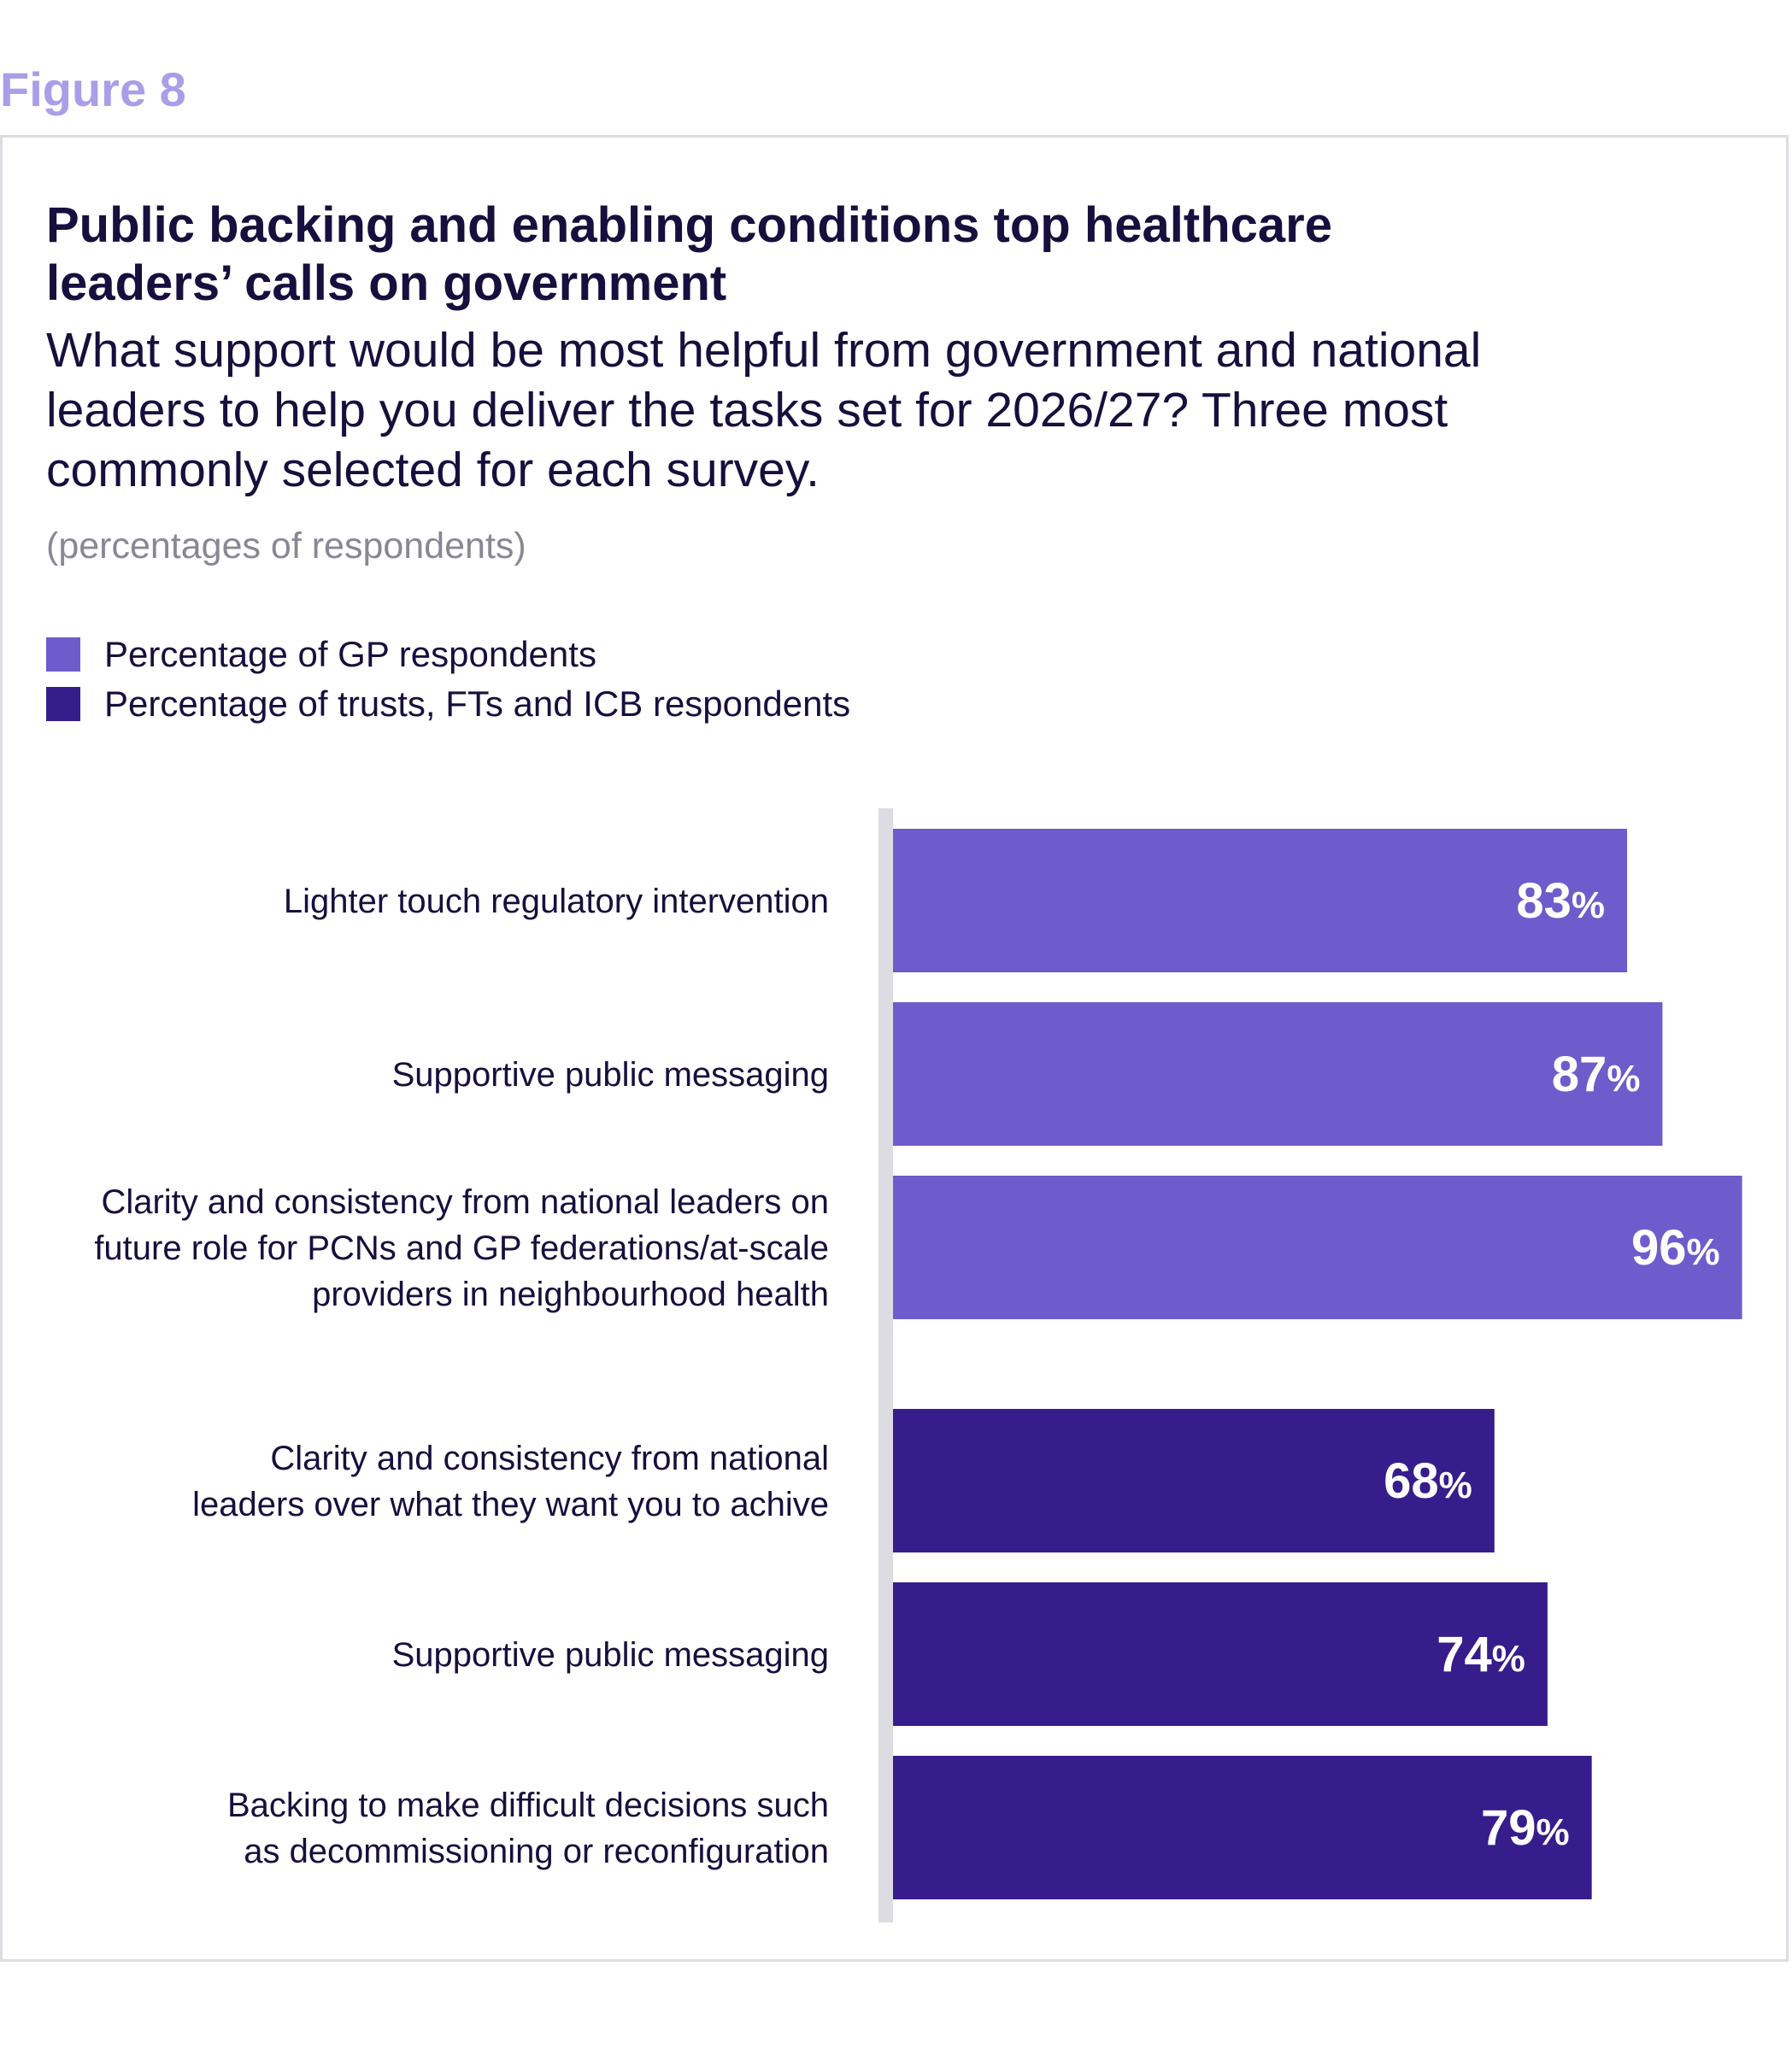  I want to click on data-label: 87%, so click(1596, 1074).